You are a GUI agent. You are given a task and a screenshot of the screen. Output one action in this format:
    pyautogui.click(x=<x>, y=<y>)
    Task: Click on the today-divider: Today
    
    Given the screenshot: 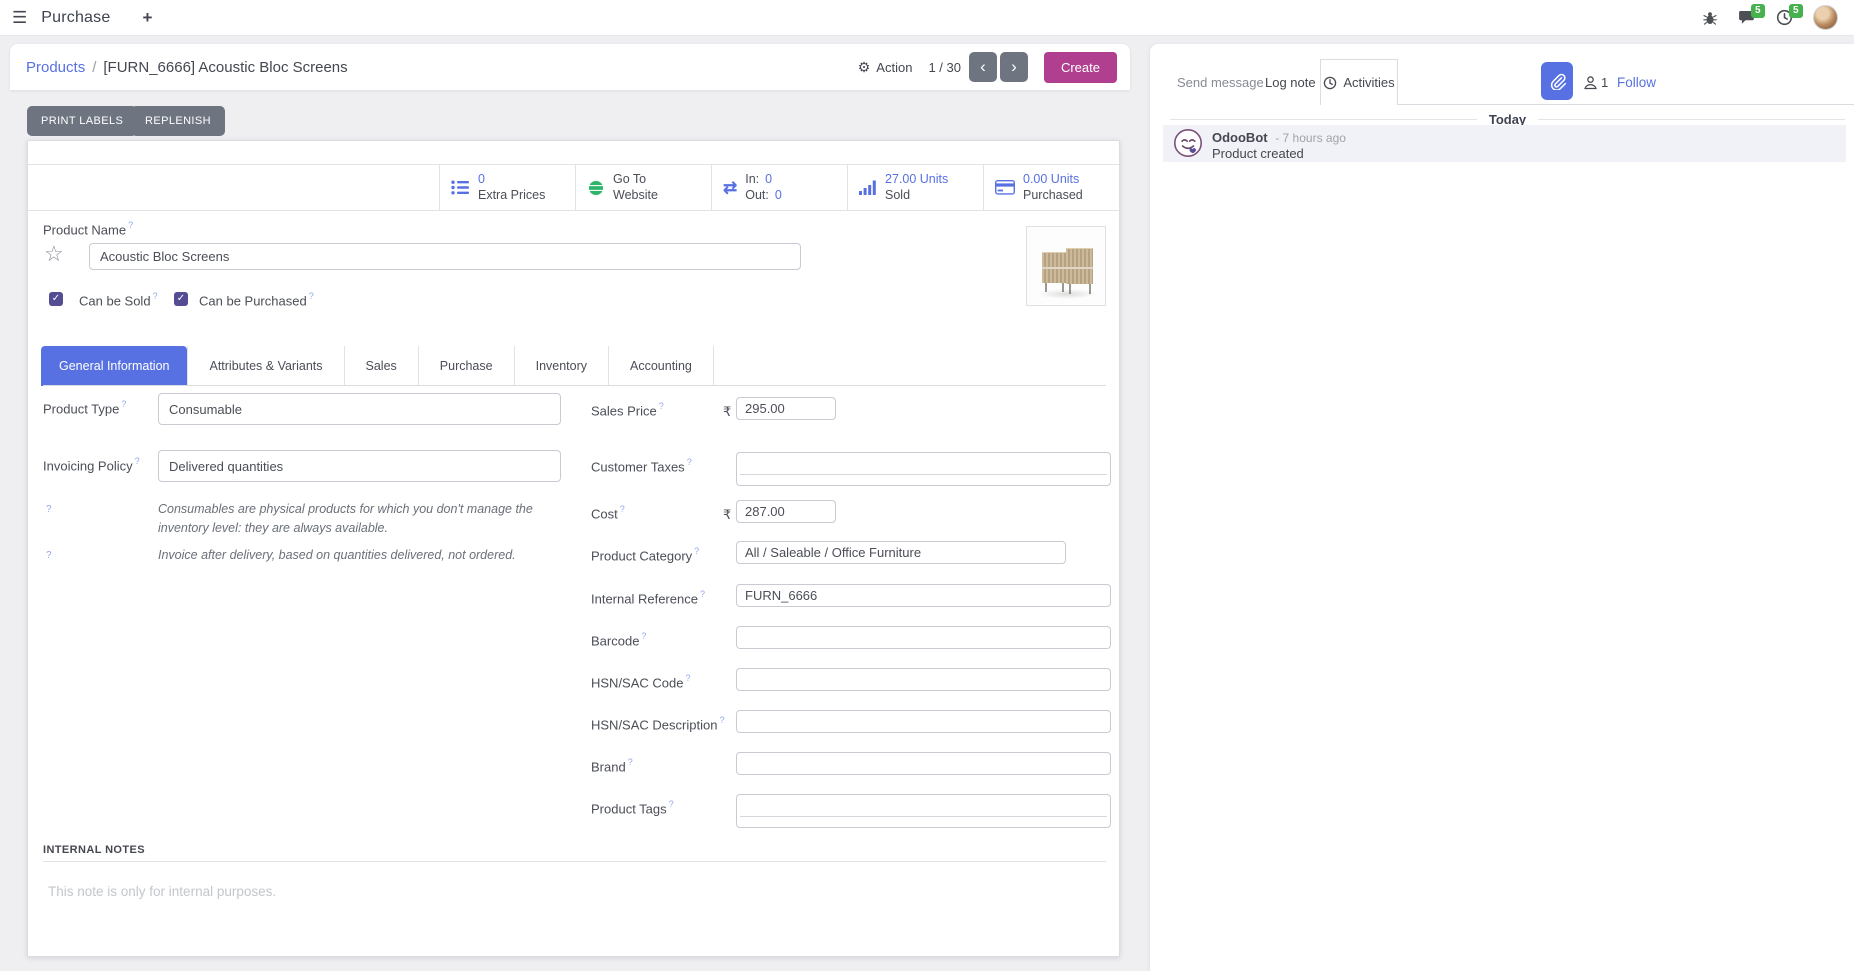 What is the action you would take?
    pyautogui.click(x=1508, y=119)
    